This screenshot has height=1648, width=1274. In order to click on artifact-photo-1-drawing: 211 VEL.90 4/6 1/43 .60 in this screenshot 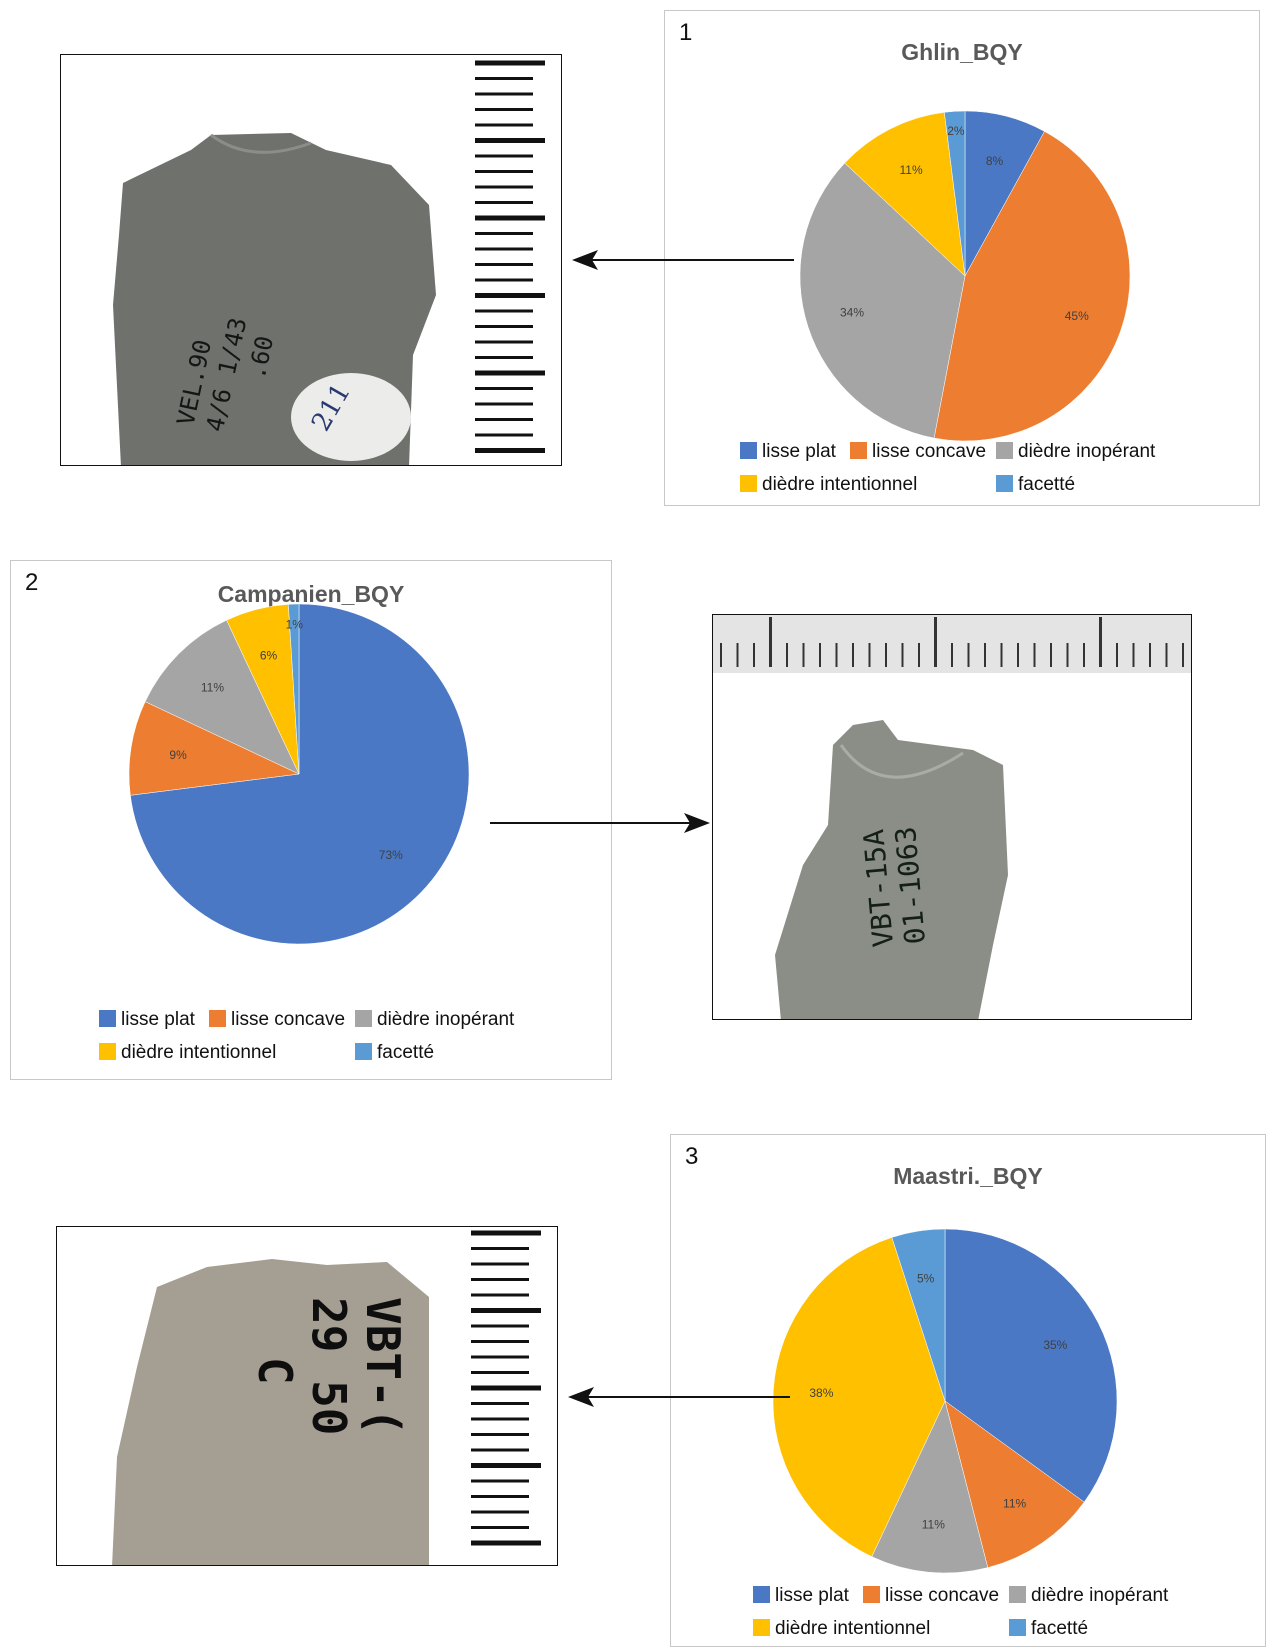, I will do `click(331, 260)`.